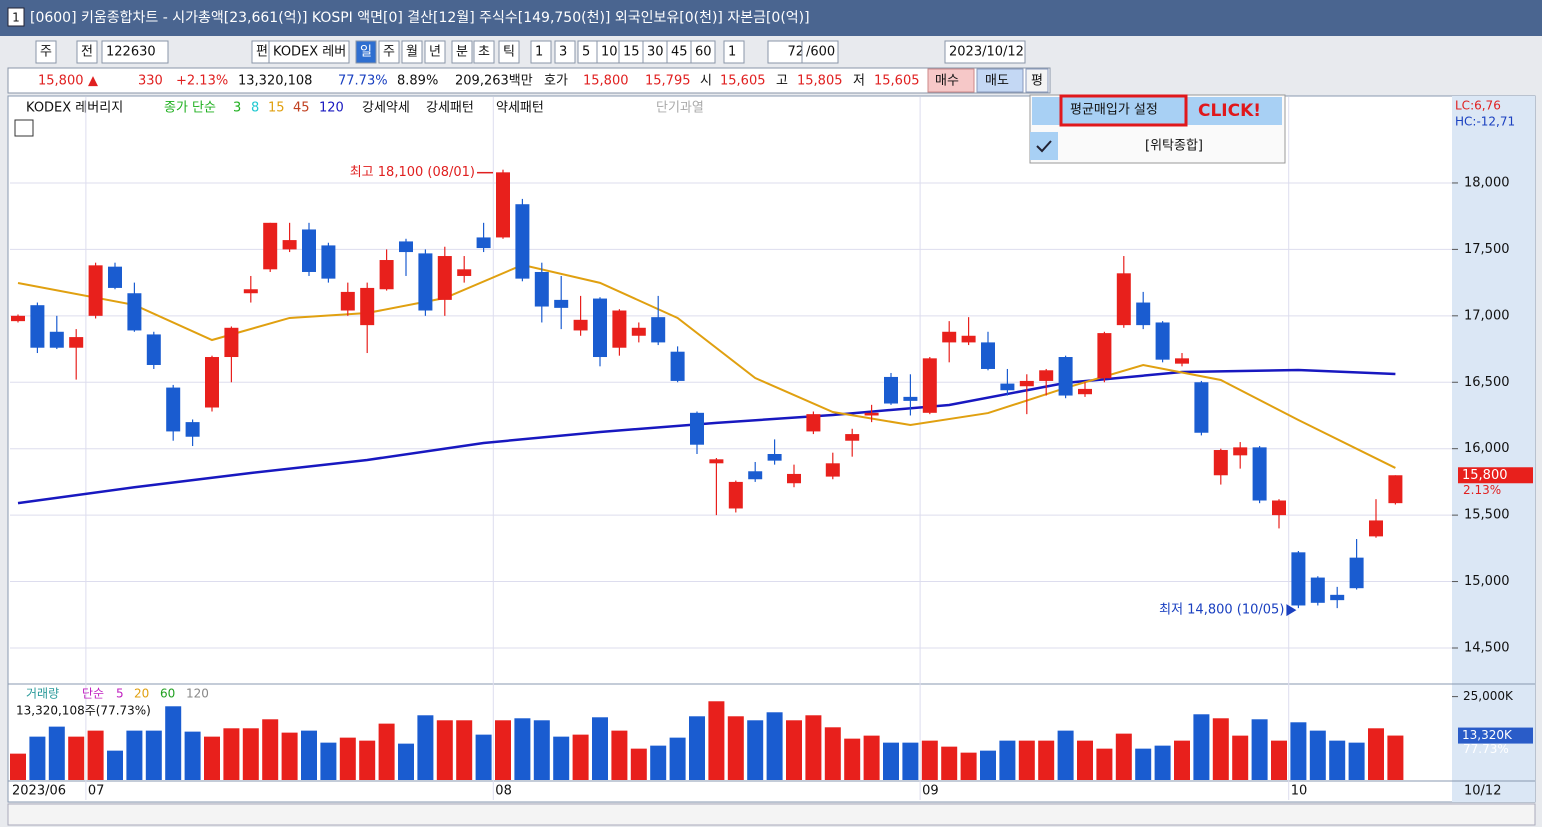  What do you see at coordinates (529, 80) in the screenshot?
I see `info-bar` at bounding box center [529, 80].